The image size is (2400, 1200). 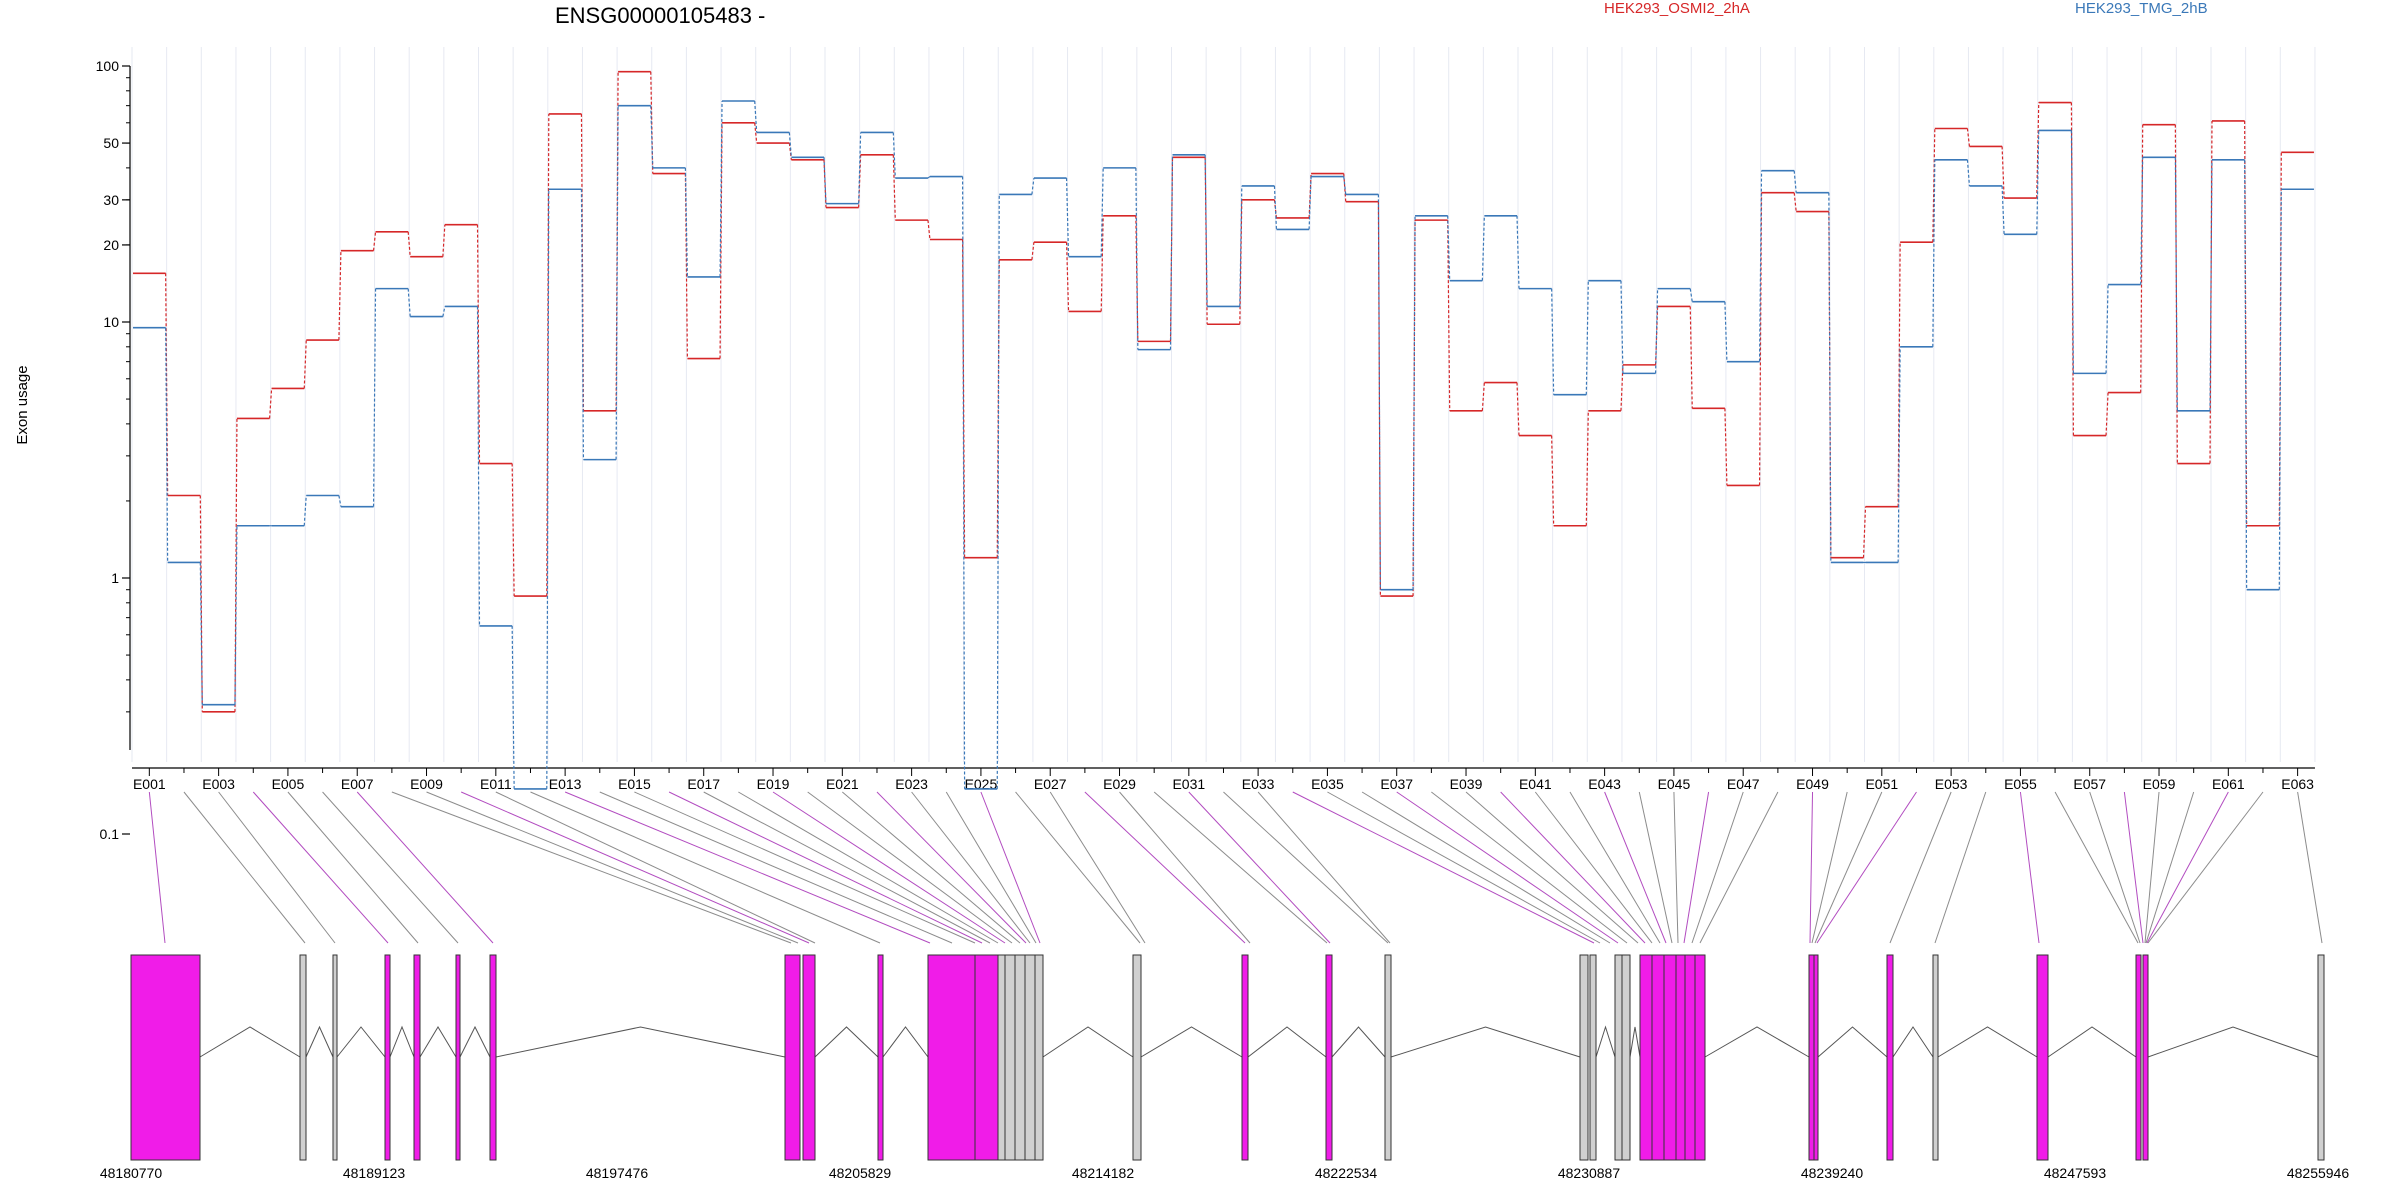 What do you see at coordinates (2159, 784) in the screenshot?
I see `exon-tick-label: E059` at bounding box center [2159, 784].